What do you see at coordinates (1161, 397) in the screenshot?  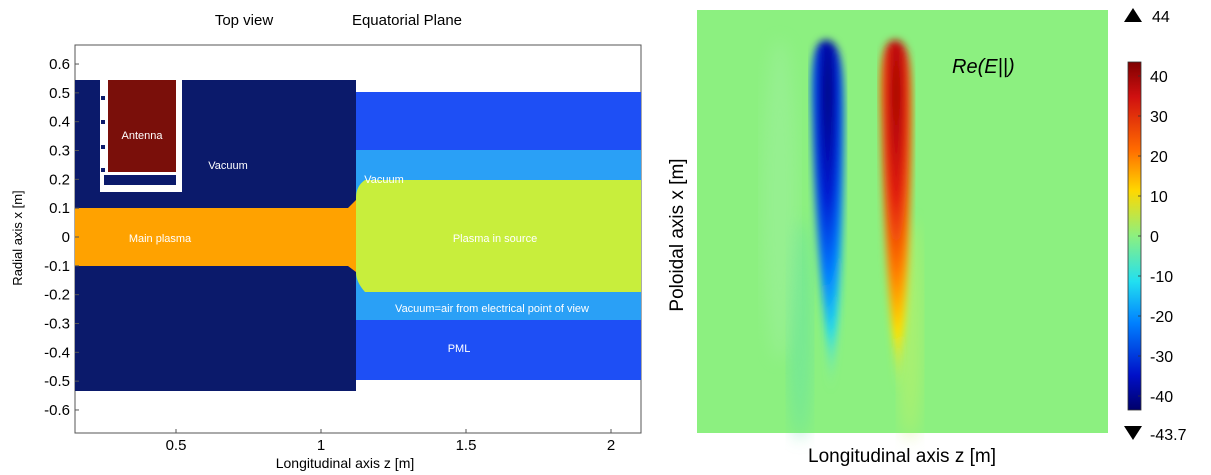 I see `colorbar-tick-label: -40` at bounding box center [1161, 397].